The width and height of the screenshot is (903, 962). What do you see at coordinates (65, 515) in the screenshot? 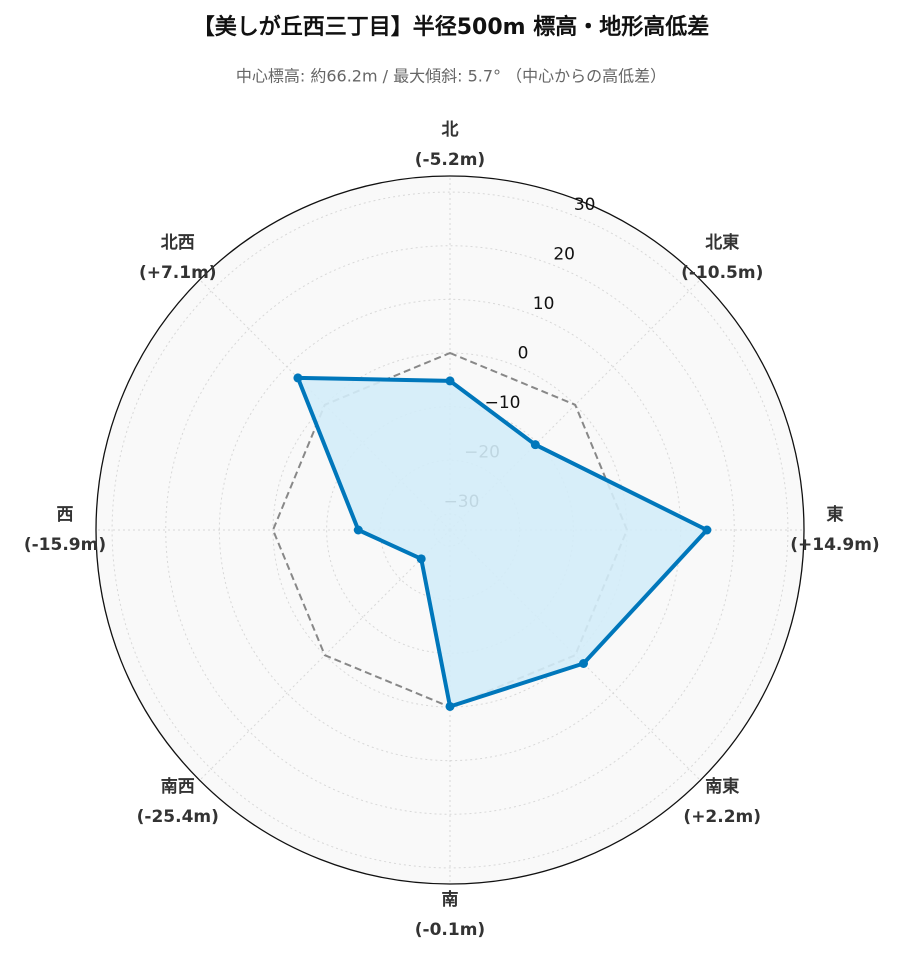
I see `category-label: 西` at bounding box center [65, 515].